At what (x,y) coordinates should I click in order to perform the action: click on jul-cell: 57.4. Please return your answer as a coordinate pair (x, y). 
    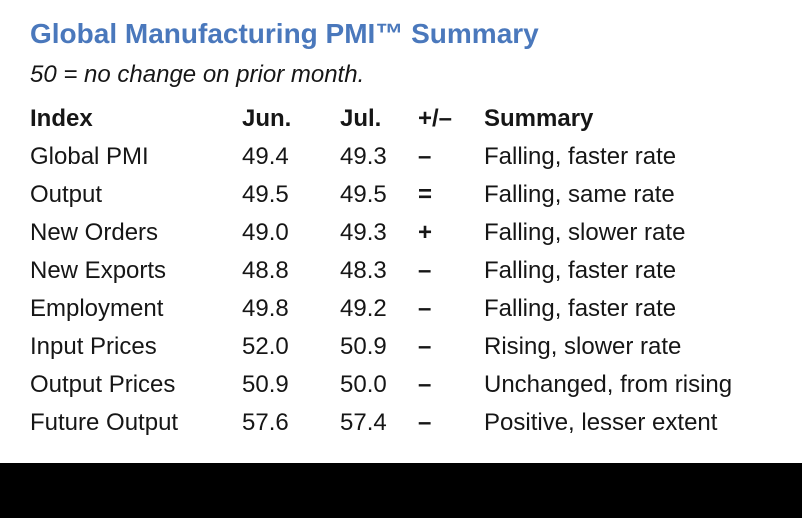
    Looking at the image, I should click on (363, 422).